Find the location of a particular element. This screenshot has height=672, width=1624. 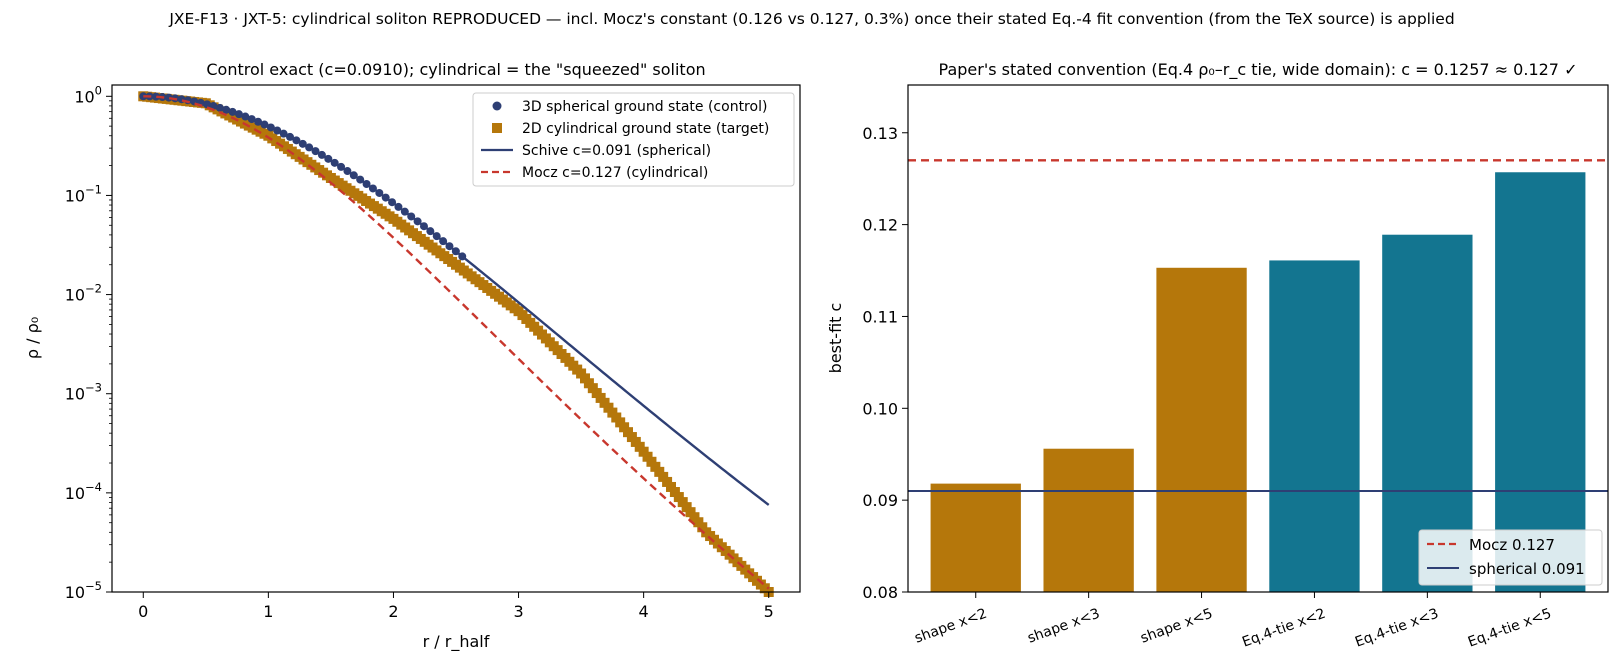

right-y-tick-label: 0.13 is located at coordinates (880, 133).